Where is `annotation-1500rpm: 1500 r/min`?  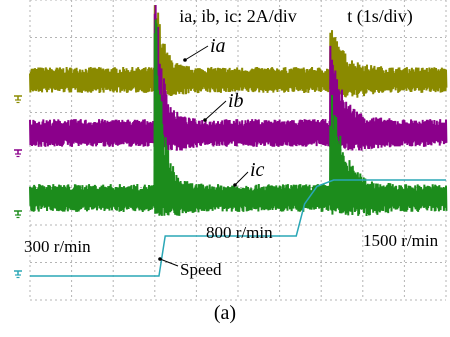 annotation-1500rpm: 1500 r/min is located at coordinates (401, 240).